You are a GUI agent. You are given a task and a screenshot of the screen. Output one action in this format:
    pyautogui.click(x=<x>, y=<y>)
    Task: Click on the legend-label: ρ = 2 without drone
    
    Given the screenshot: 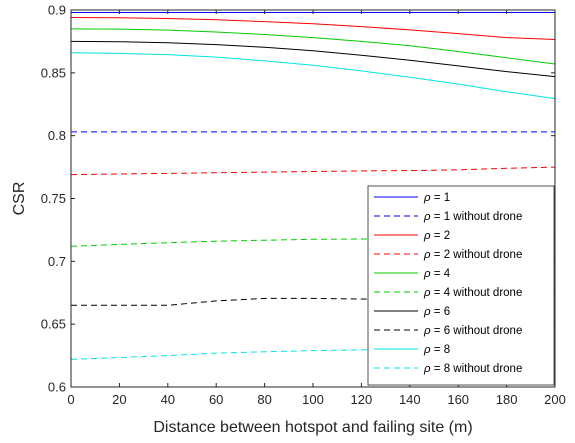 What is the action you would take?
    pyautogui.click(x=472, y=255)
    